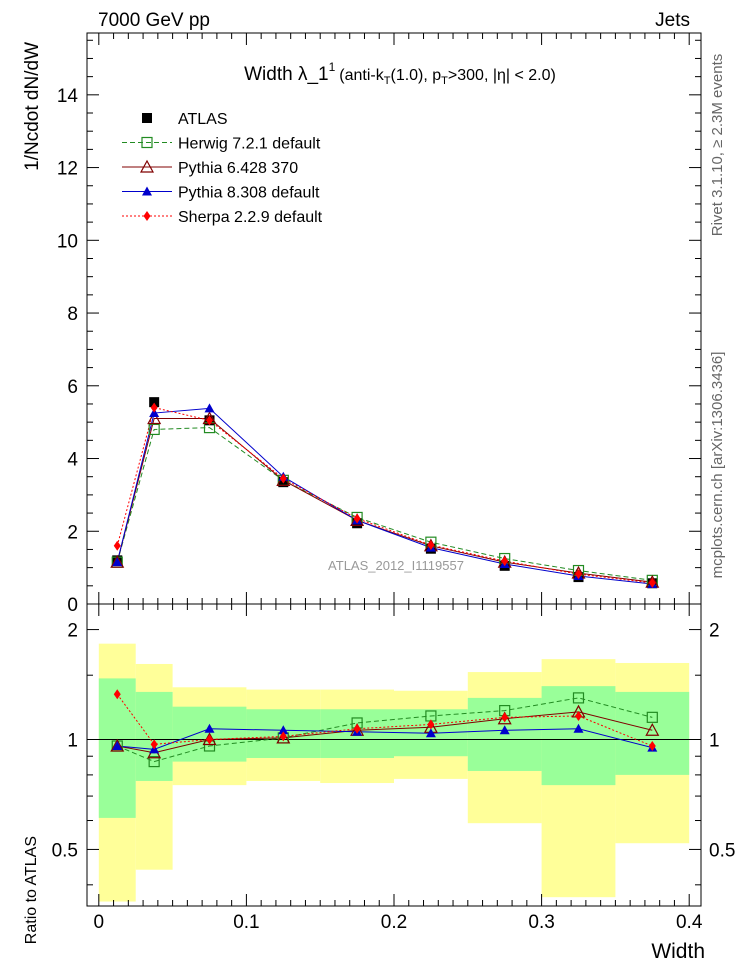 This screenshot has width=746, height=972. I want to click on legend-label: Pythia 8.308 default, so click(249, 193).